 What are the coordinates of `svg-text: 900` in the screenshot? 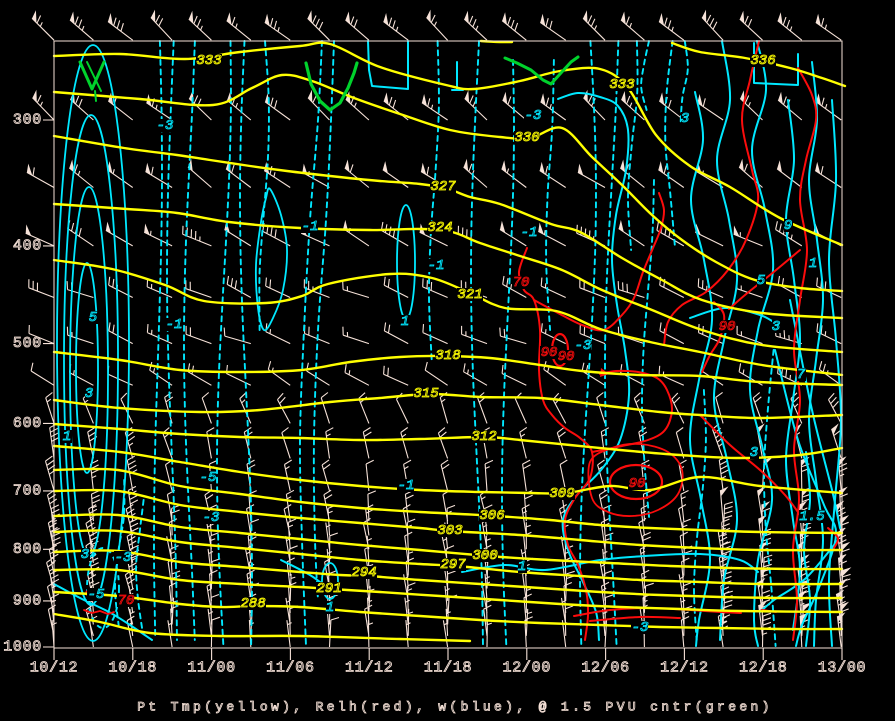 It's located at (27, 600).